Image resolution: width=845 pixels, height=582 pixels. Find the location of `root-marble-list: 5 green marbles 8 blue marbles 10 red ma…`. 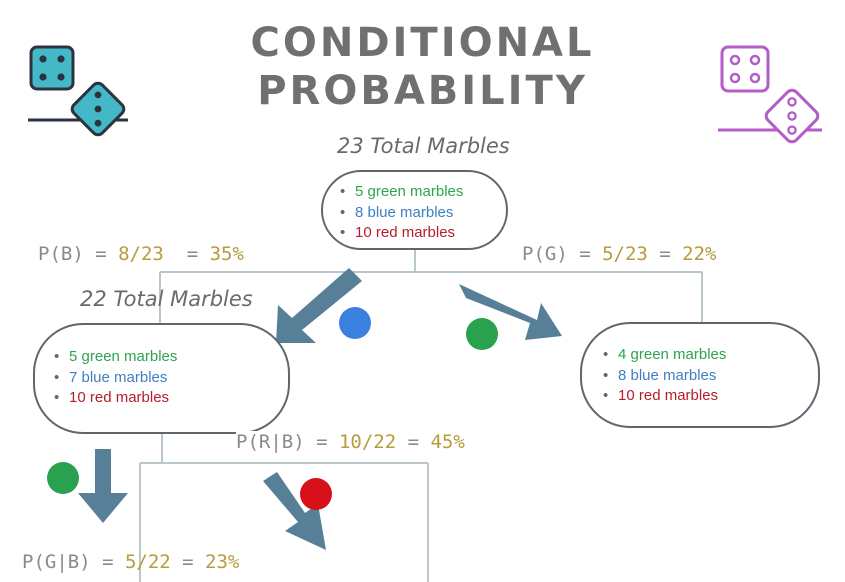

root-marble-list: 5 green marbles 8 blue marbles 10 red ma… is located at coordinates (421, 213).